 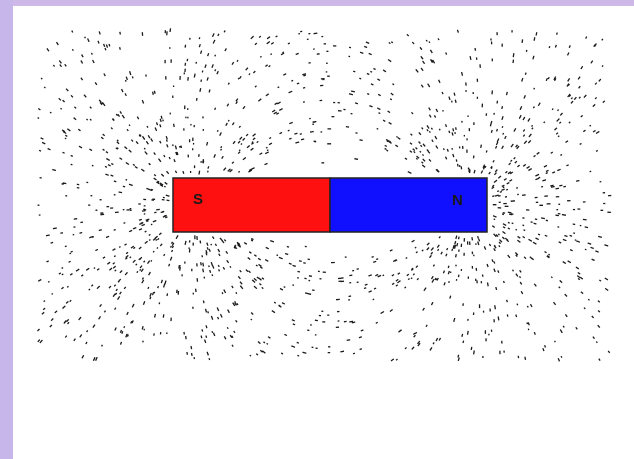 I want to click on south-pole, so click(x=251, y=205).